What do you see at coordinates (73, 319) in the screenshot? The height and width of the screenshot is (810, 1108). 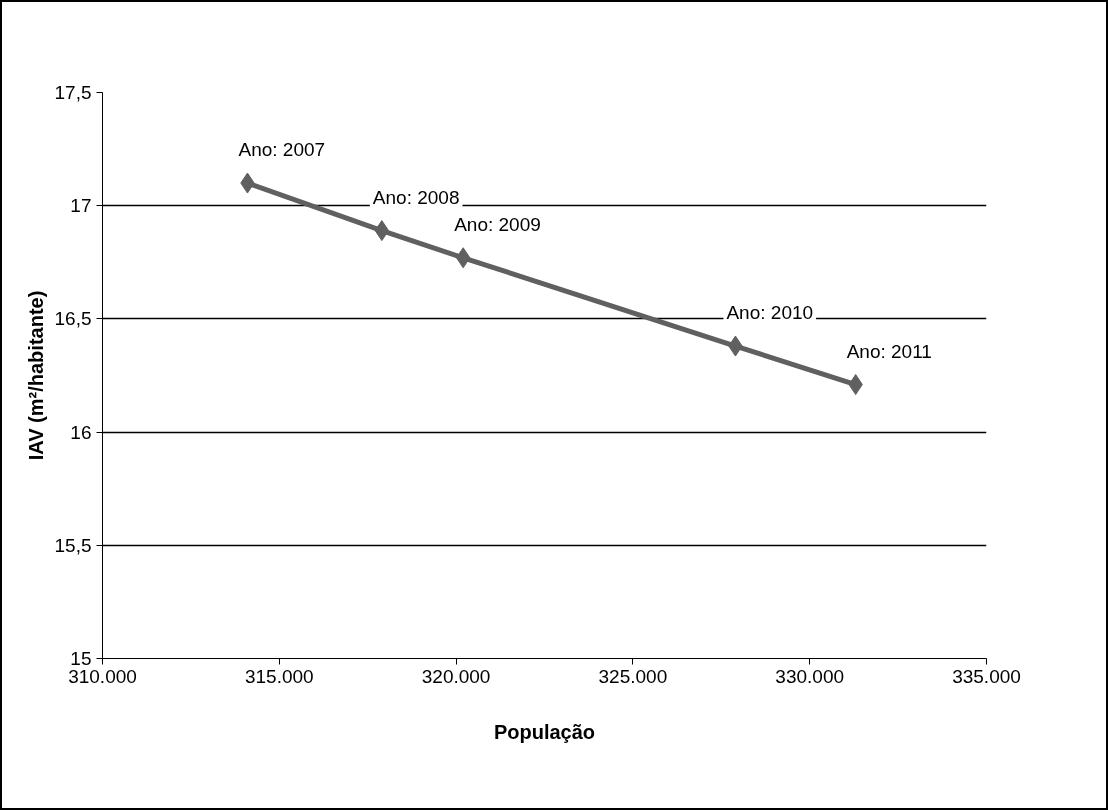 I see `y-tick-label: 16,5` at bounding box center [73, 319].